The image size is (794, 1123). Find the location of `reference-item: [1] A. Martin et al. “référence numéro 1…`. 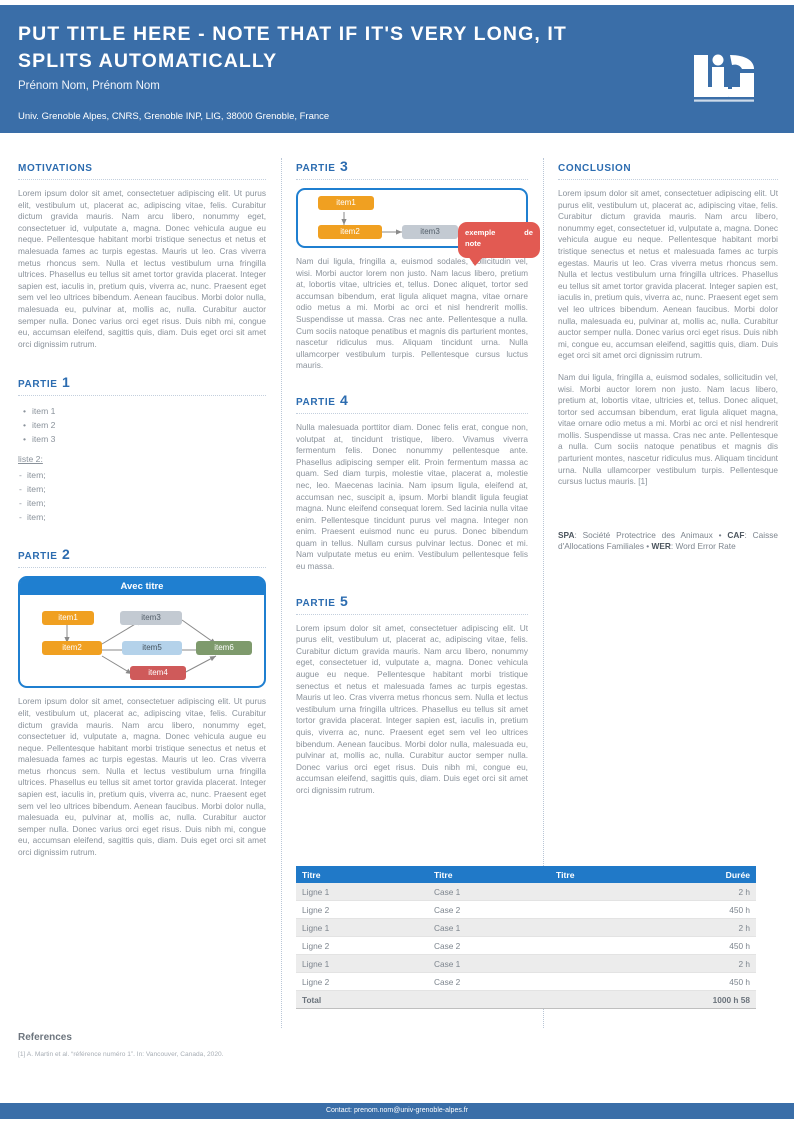

reference-item: [1] A. Martin et al. “référence numéro 1… is located at coordinates (121, 1054).